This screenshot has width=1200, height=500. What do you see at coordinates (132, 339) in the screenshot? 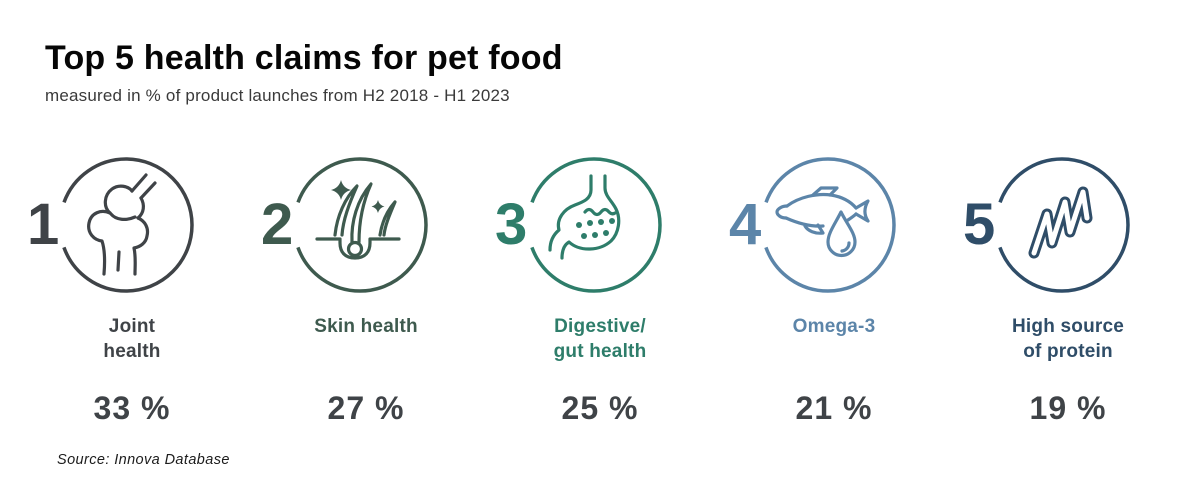
I see `claim-label: Joint health` at bounding box center [132, 339].